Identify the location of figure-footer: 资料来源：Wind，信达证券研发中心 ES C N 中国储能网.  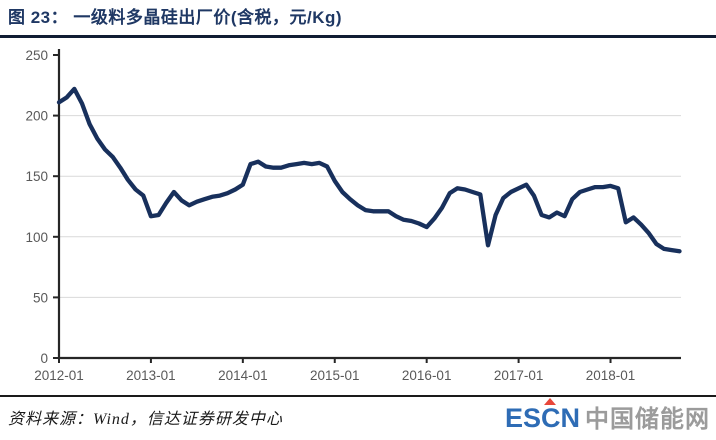
(358, 415).